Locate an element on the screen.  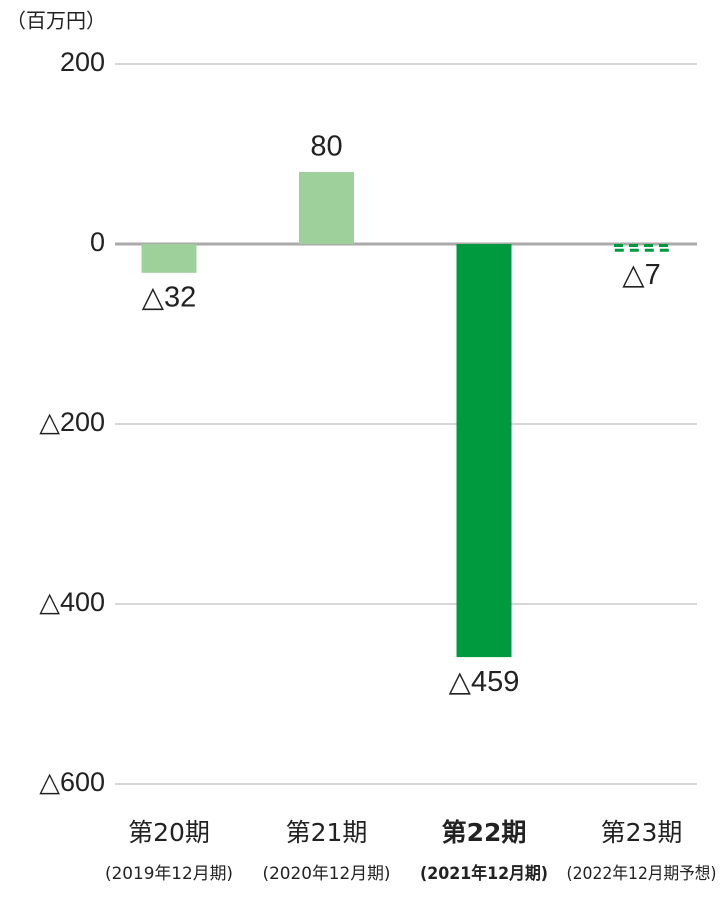
x-tick-sublabel: (2022年12月期予想) is located at coordinates (642, 874).